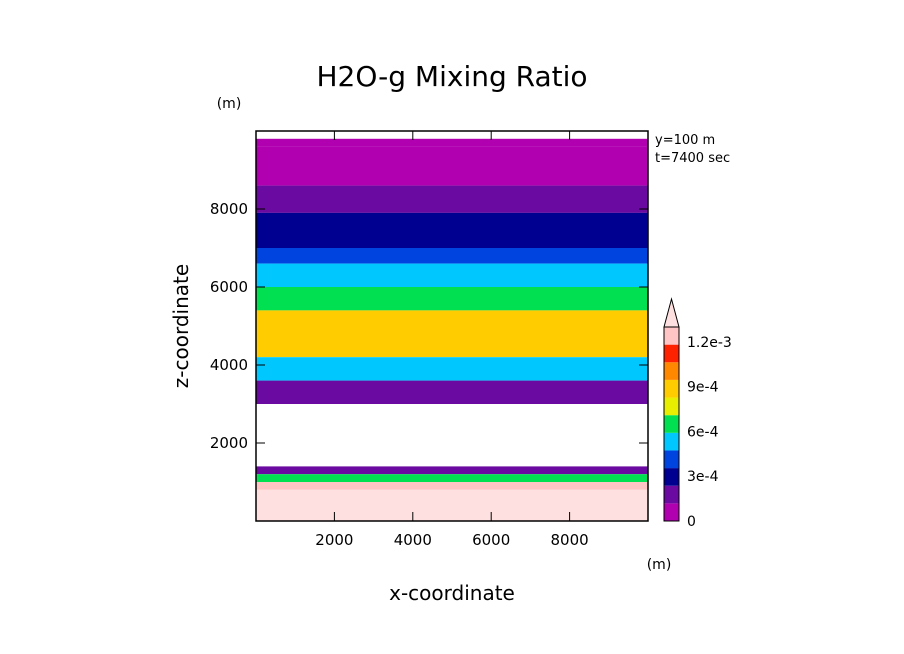 This screenshot has height=654, width=904. I want to click on y-unit-label: (m), so click(229, 104).